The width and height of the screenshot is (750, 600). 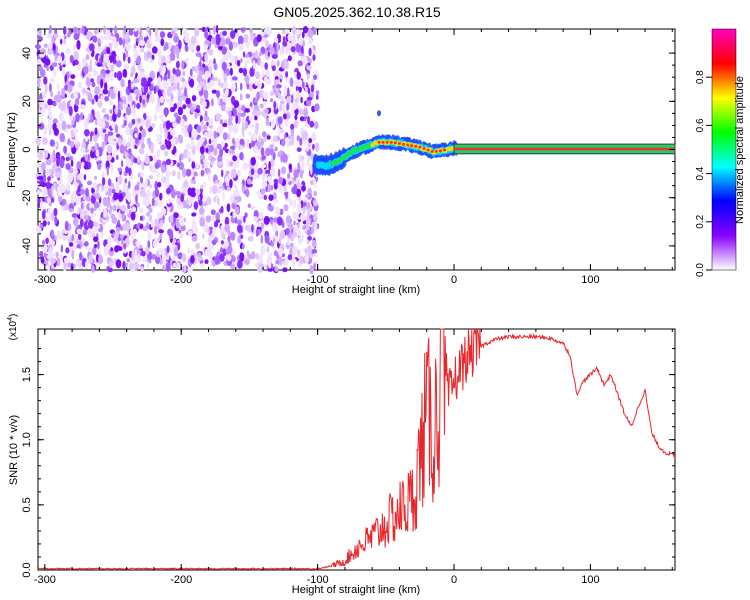 What do you see at coordinates (740, 150) in the screenshot?
I see `colorbar-label: Normalized spectral amplitude` at bounding box center [740, 150].